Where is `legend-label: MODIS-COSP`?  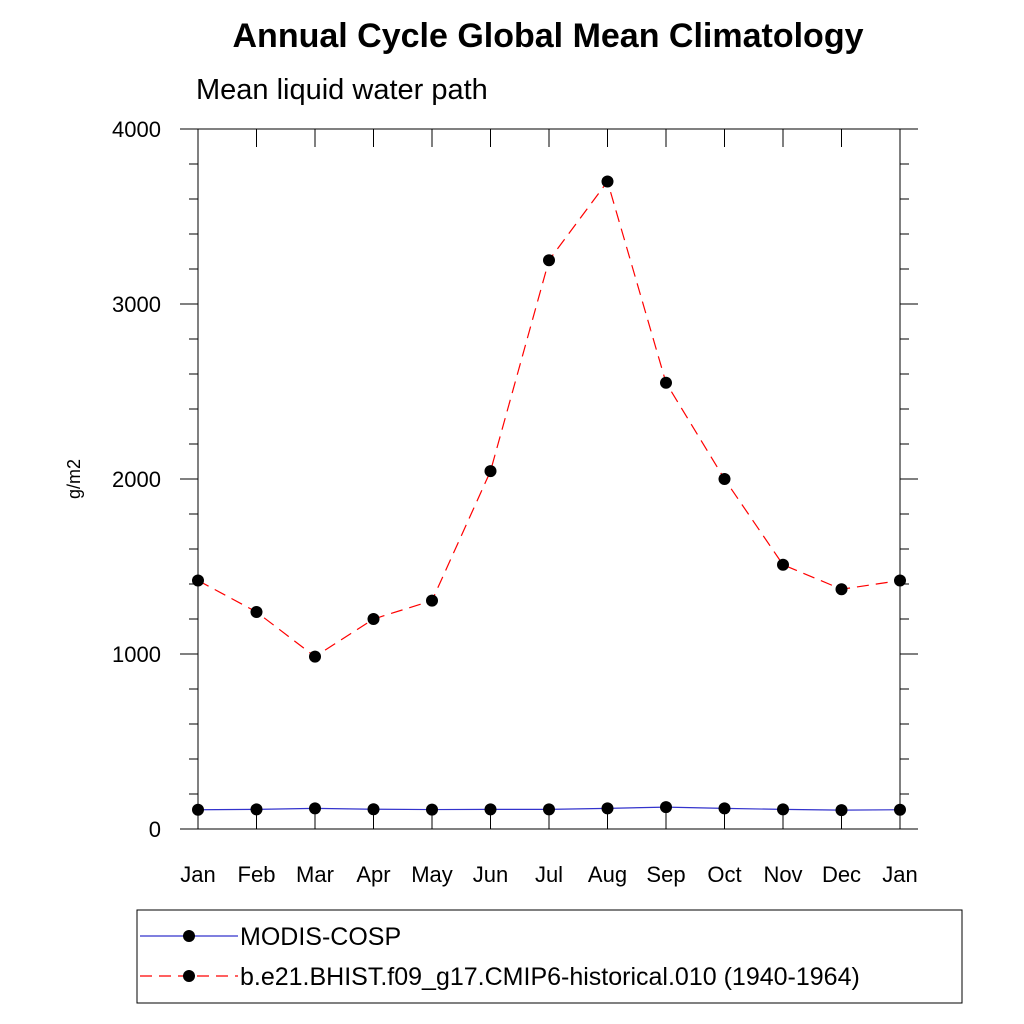
legend-label: MODIS-COSP is located at coordinates (320, 937).